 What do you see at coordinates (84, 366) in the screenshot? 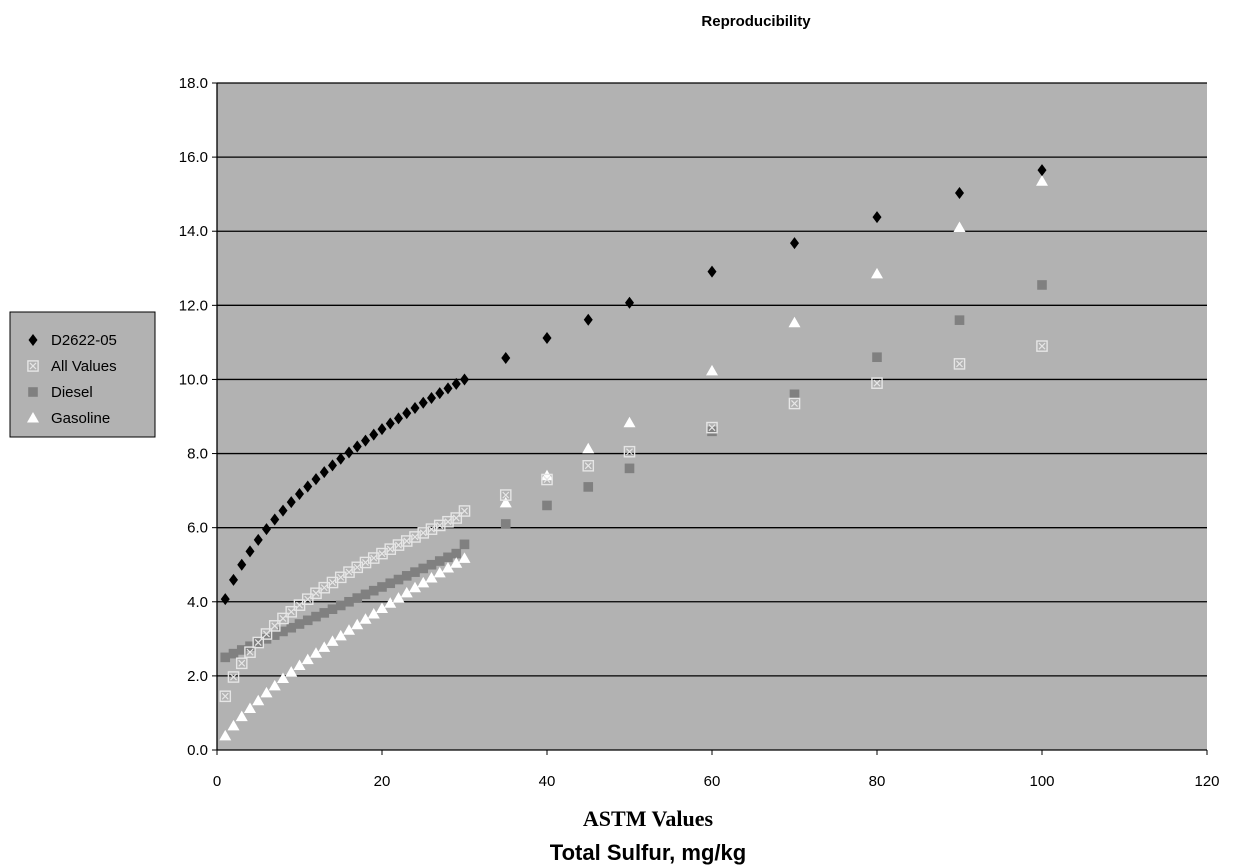
I see `legend-label-all-values: All Values` at bounding box center [84, 366].